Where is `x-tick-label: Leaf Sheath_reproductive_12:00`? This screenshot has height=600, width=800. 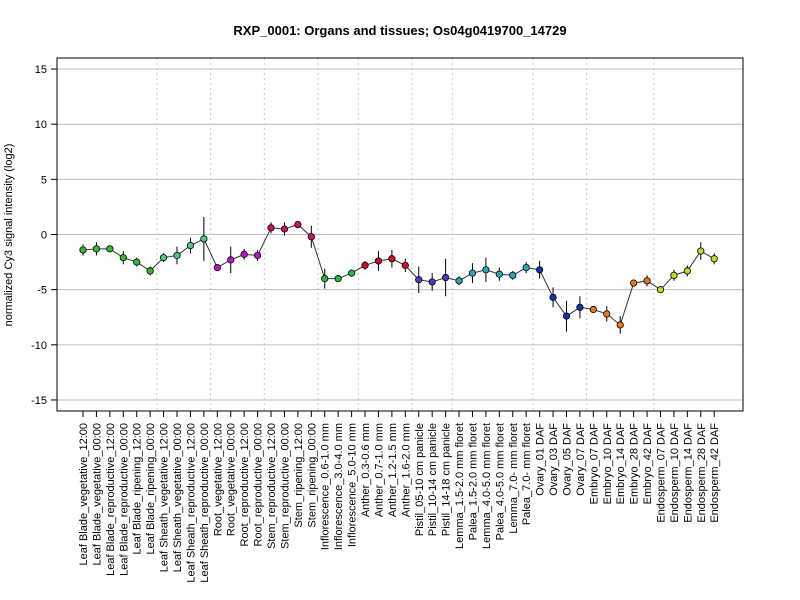
x-tick-label: Leaf Sheath_reproductive_12:00 is located at coordinates (191, 503).